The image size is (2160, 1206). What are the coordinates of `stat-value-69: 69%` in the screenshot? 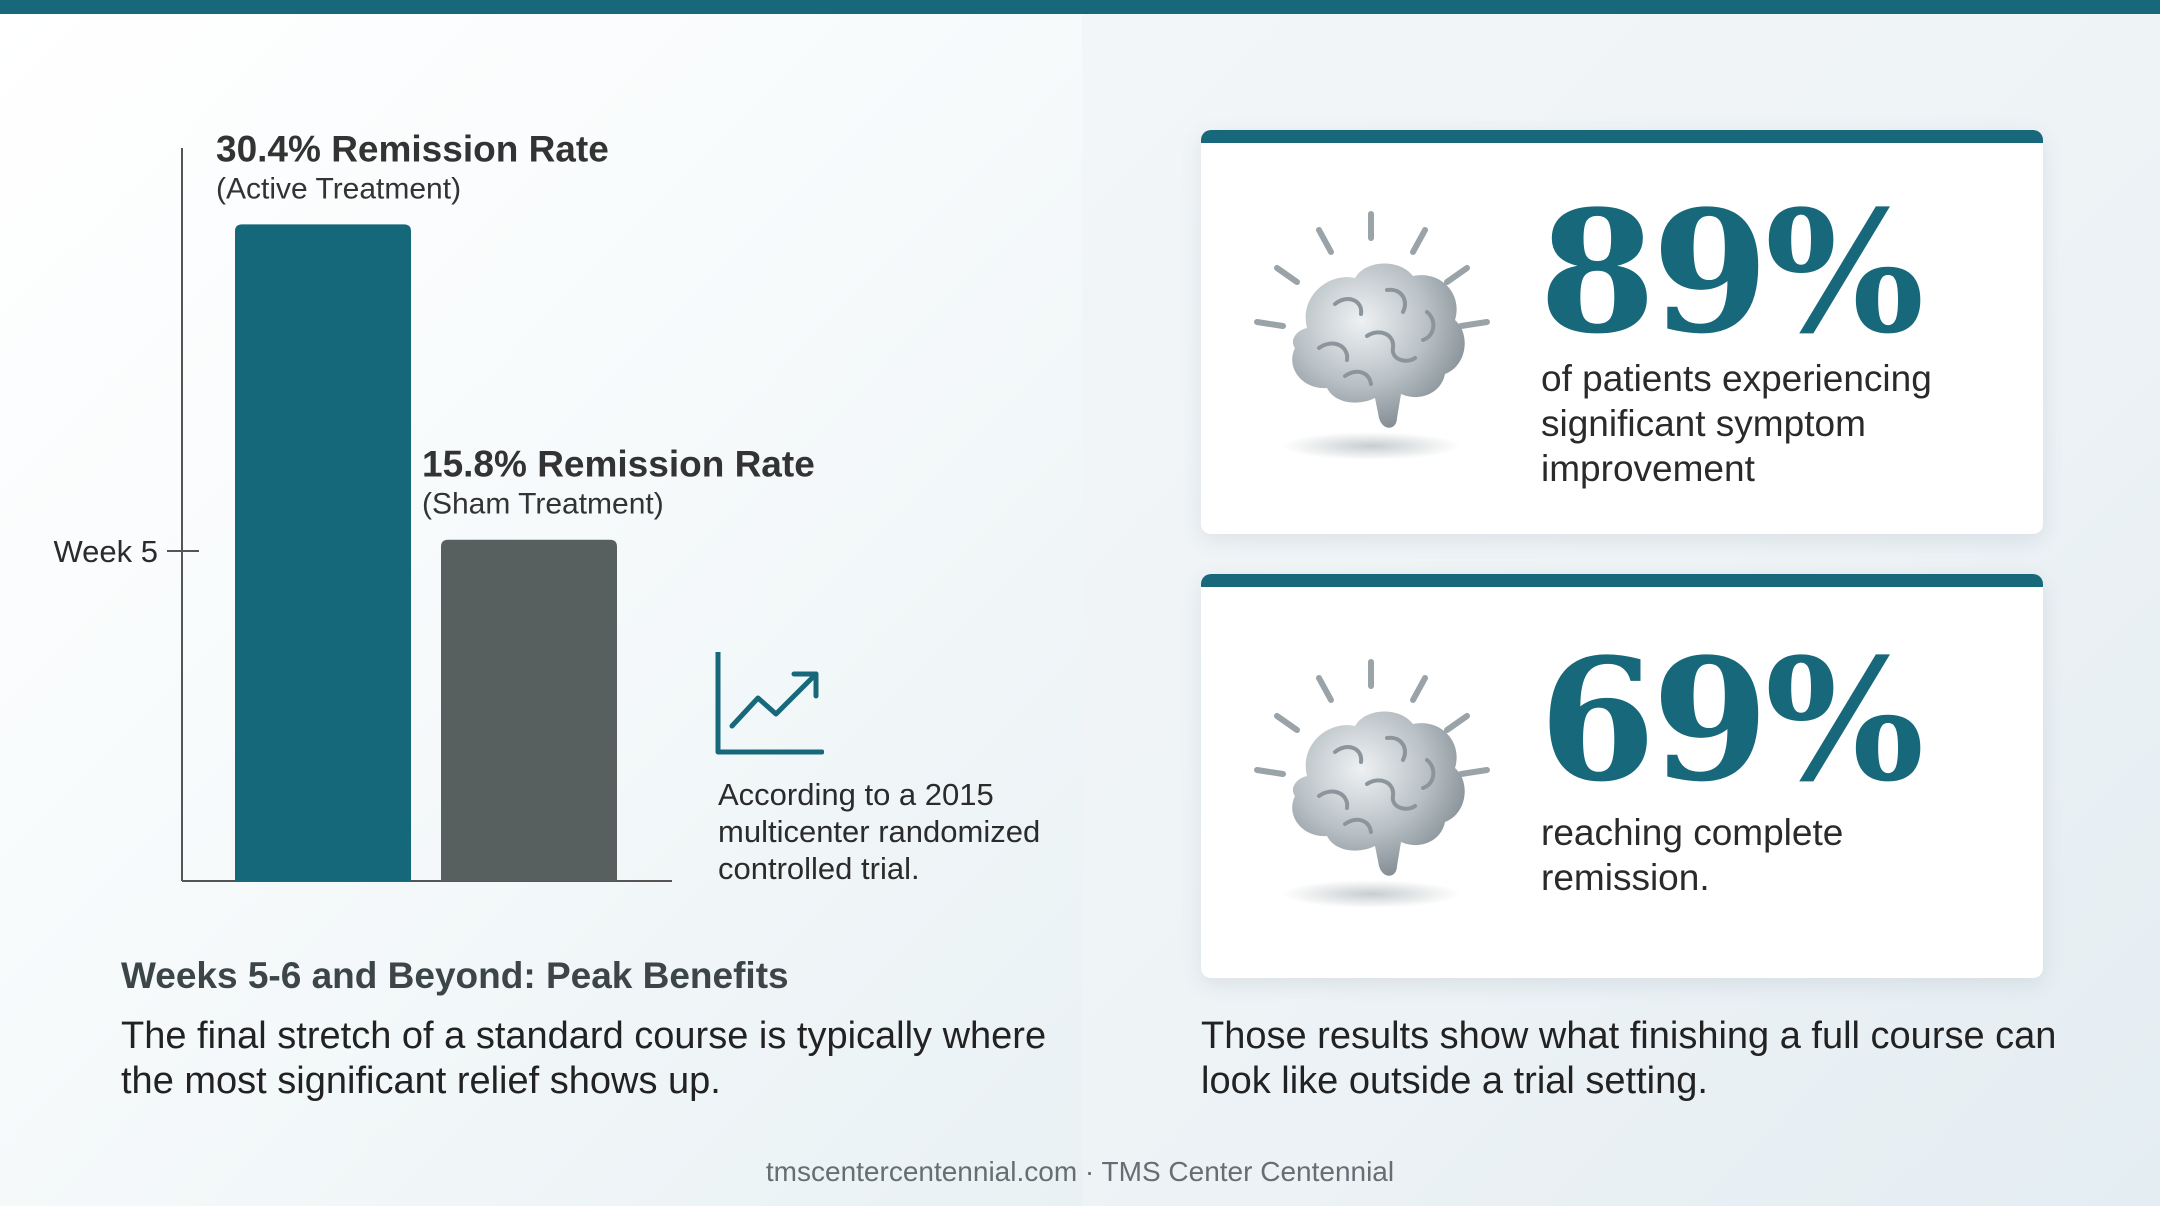 It's located at (1731, 720).